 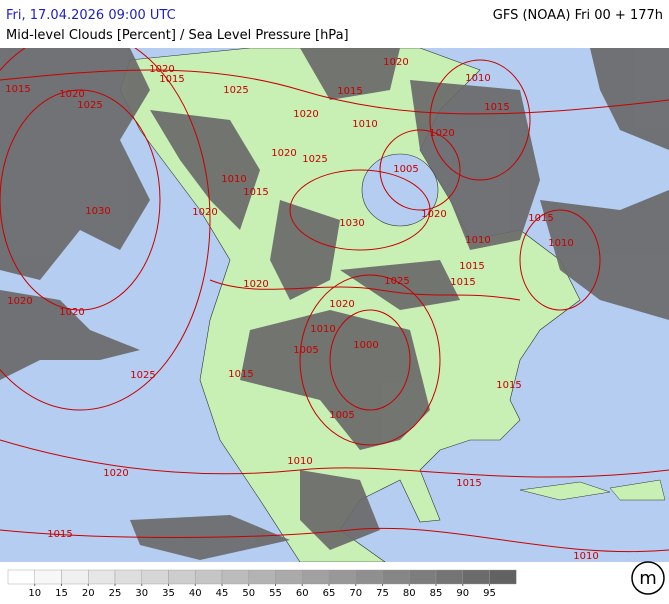 I want to click on legend-label: 50, so click(x=248, y=593).